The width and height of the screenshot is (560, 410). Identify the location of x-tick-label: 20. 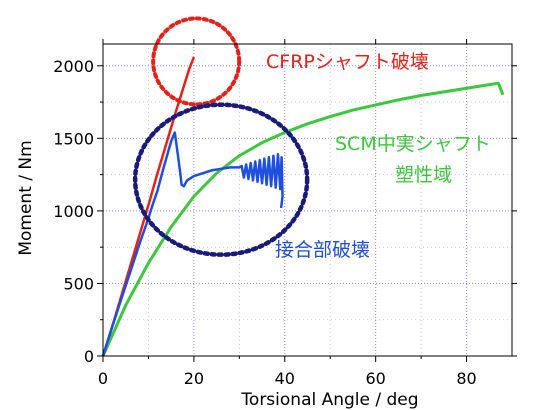
(194, 378).